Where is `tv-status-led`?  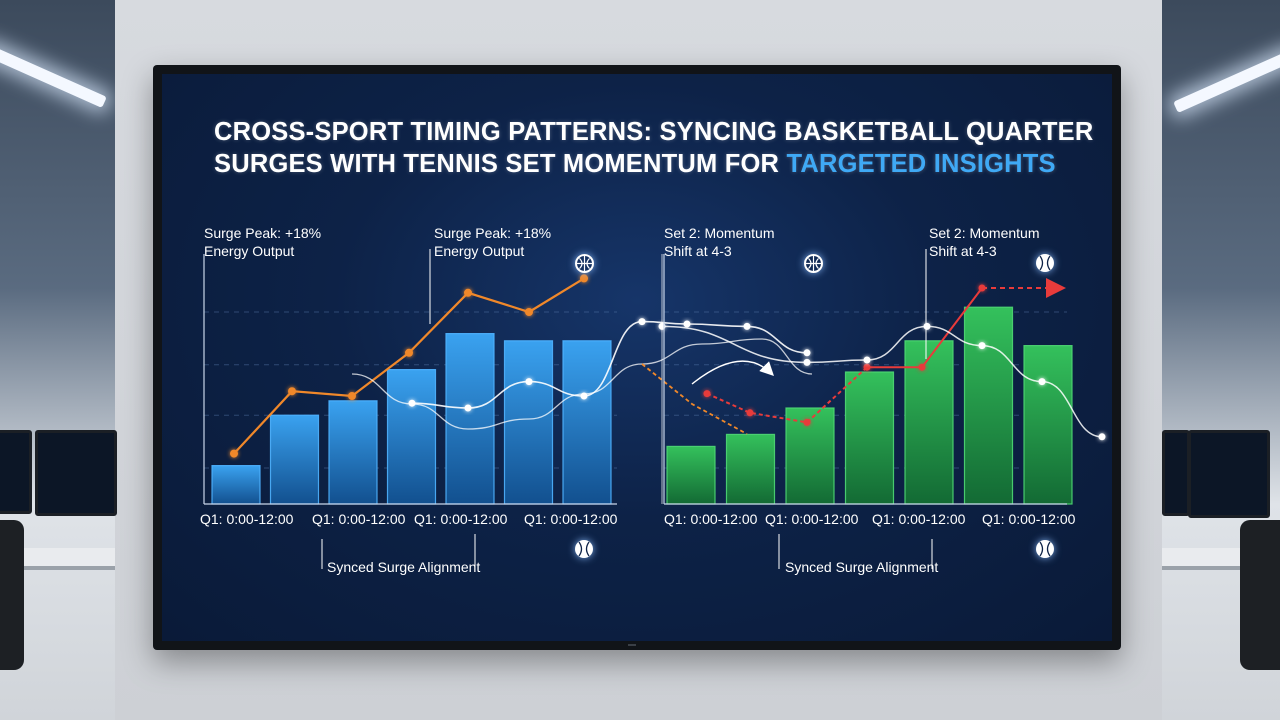 tv-status-led is located at coordinates (632, 645).